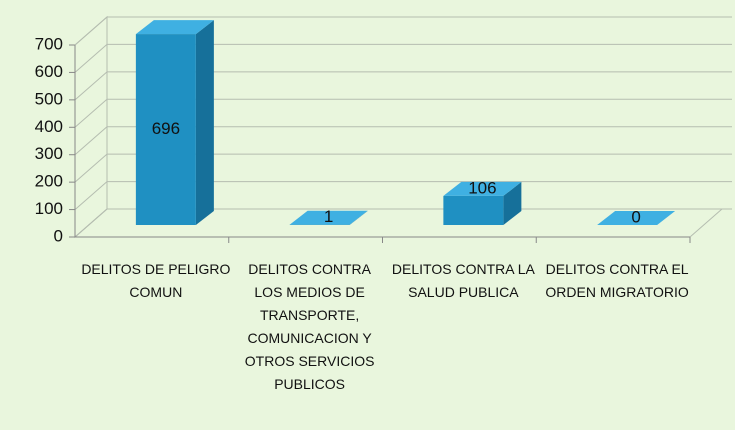 The height and width of the screenshot is (430, 735). I want to click on data-label: 0, so click(635, 216).